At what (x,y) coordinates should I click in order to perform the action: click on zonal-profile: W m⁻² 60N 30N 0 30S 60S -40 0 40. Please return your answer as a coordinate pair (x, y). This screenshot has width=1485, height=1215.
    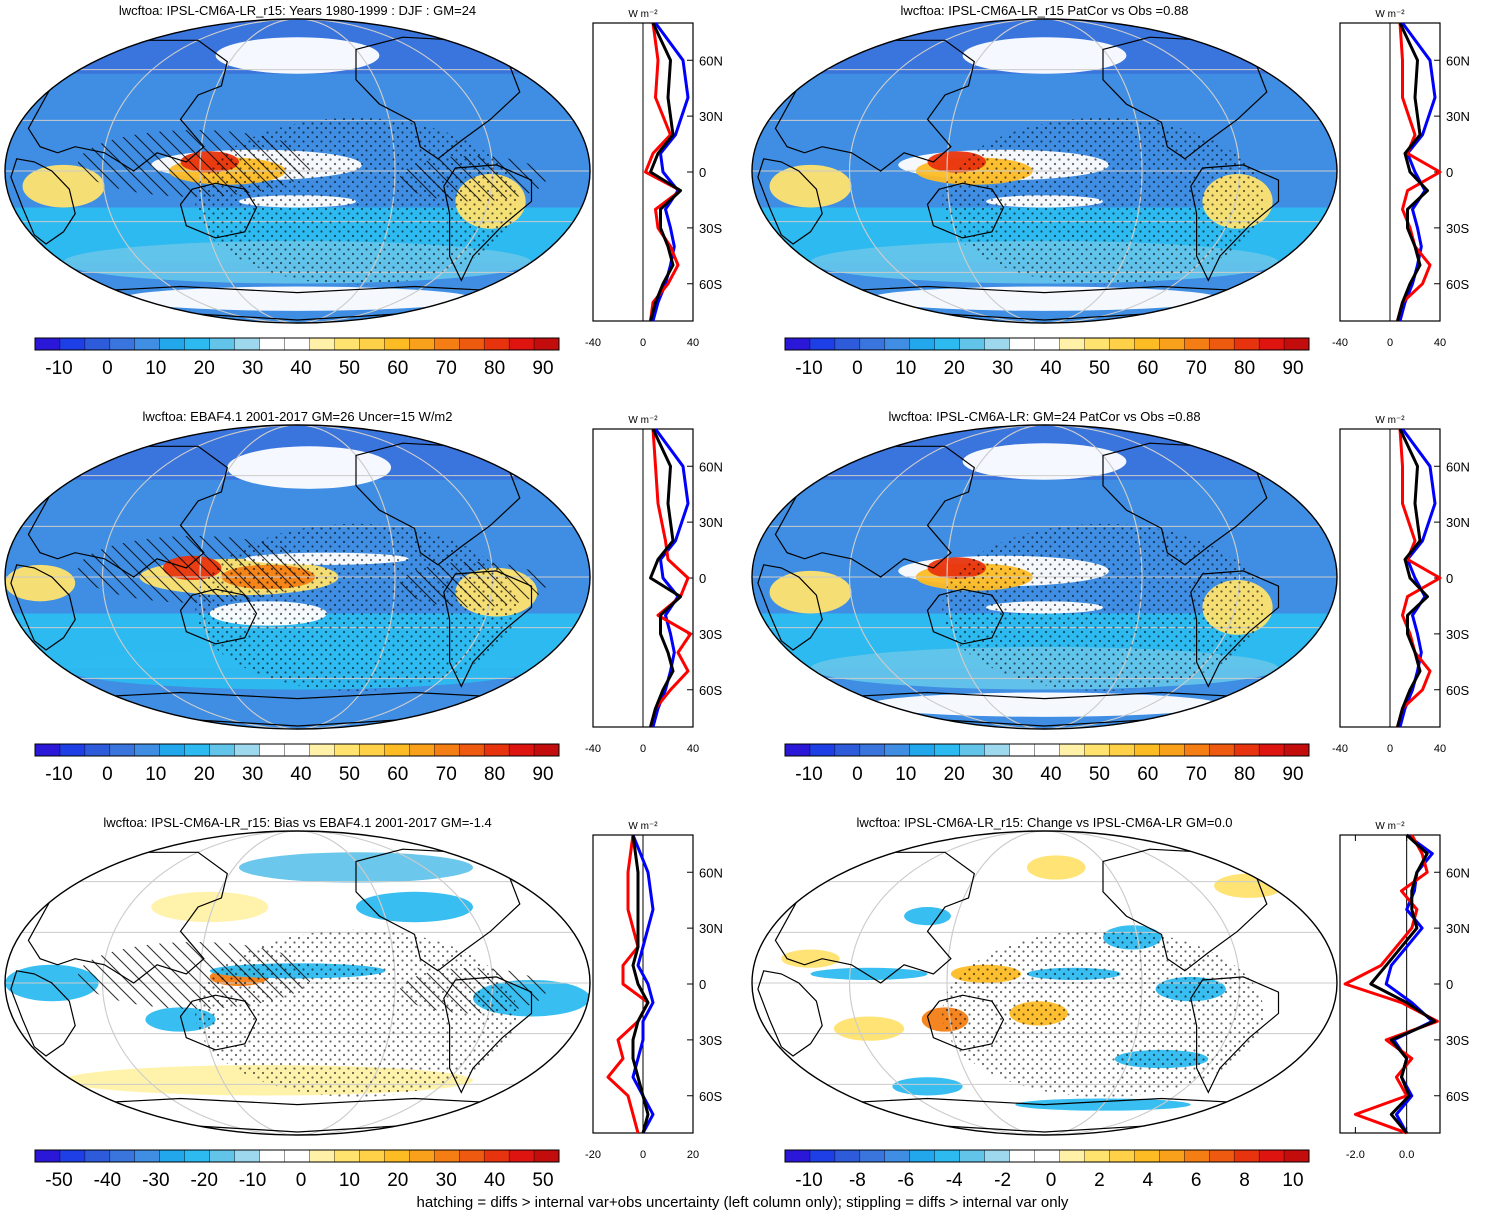
    Looking at the image, I should click on (1401, 585).